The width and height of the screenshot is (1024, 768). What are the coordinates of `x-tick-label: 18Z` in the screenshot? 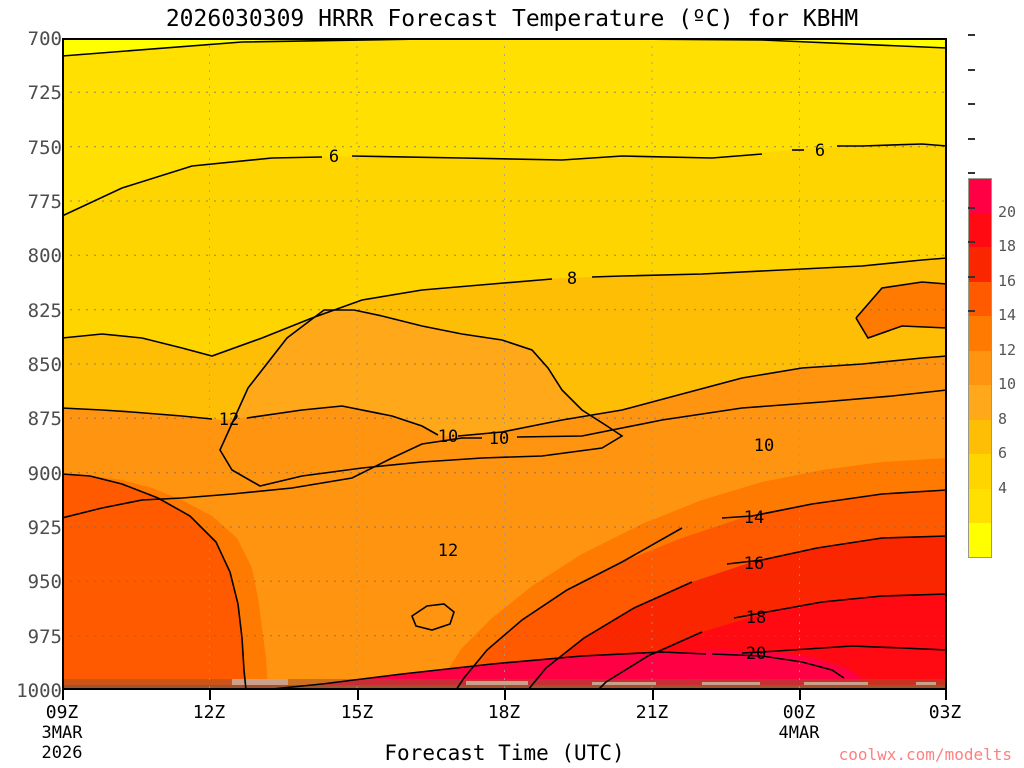 It's located at (504, 712).